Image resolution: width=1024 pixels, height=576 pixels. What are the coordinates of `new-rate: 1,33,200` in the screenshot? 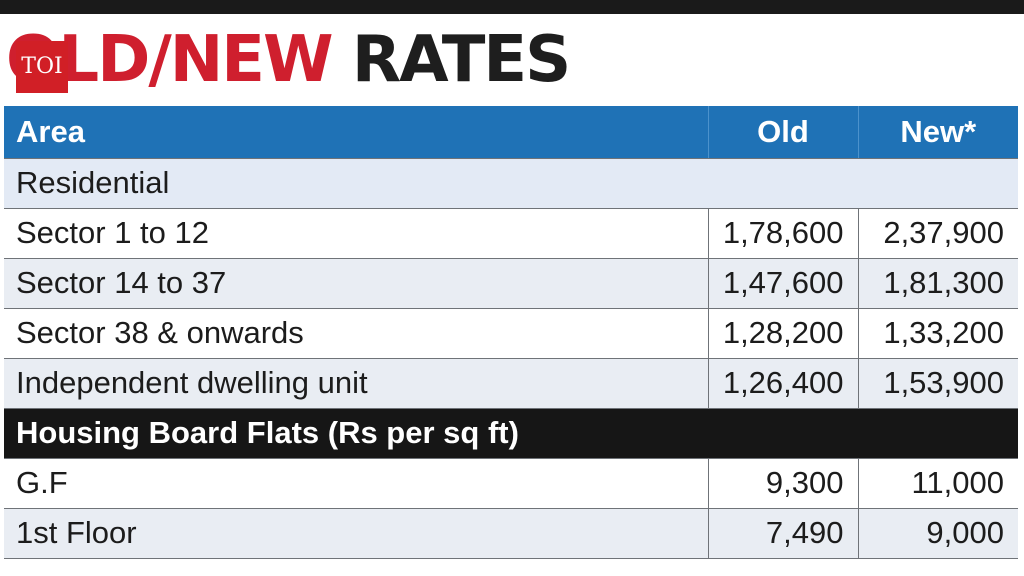 It's located at (937, 333).